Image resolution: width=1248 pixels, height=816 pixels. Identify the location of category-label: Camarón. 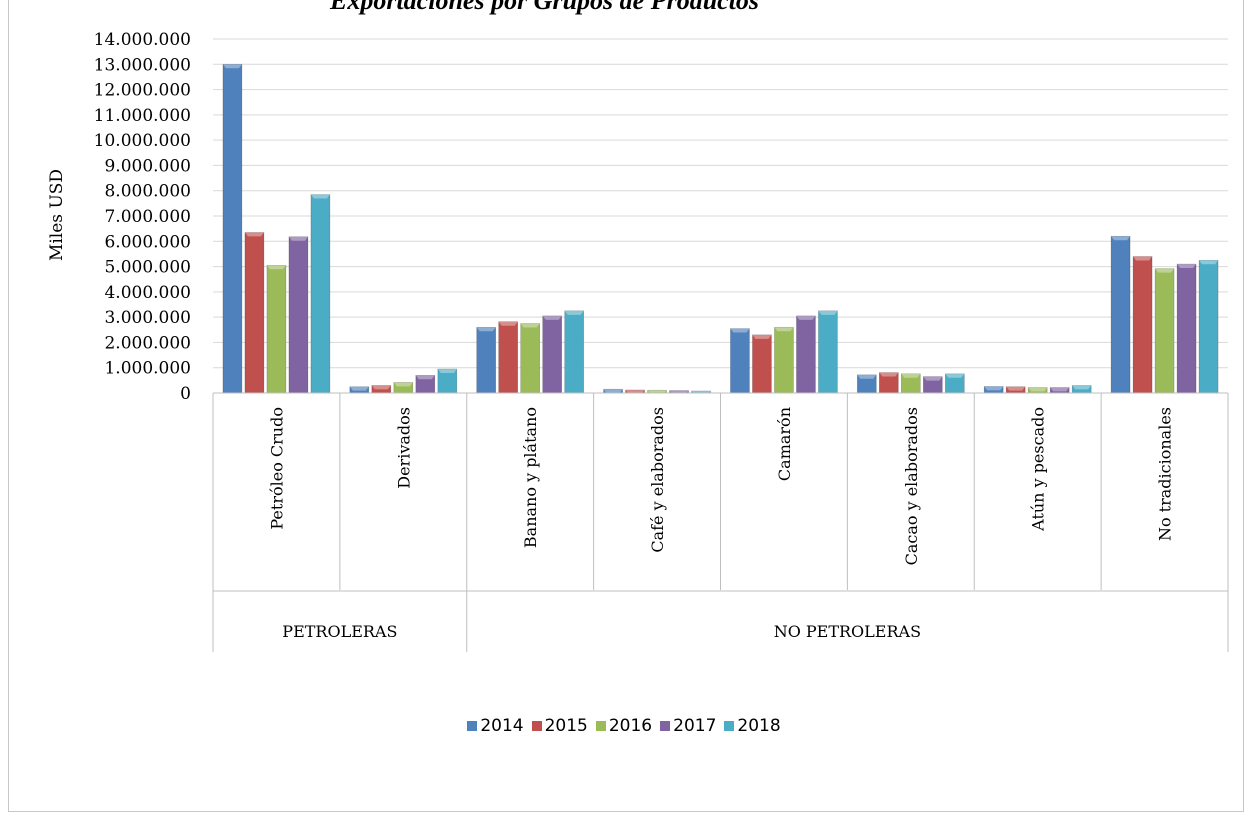
(784, 444).